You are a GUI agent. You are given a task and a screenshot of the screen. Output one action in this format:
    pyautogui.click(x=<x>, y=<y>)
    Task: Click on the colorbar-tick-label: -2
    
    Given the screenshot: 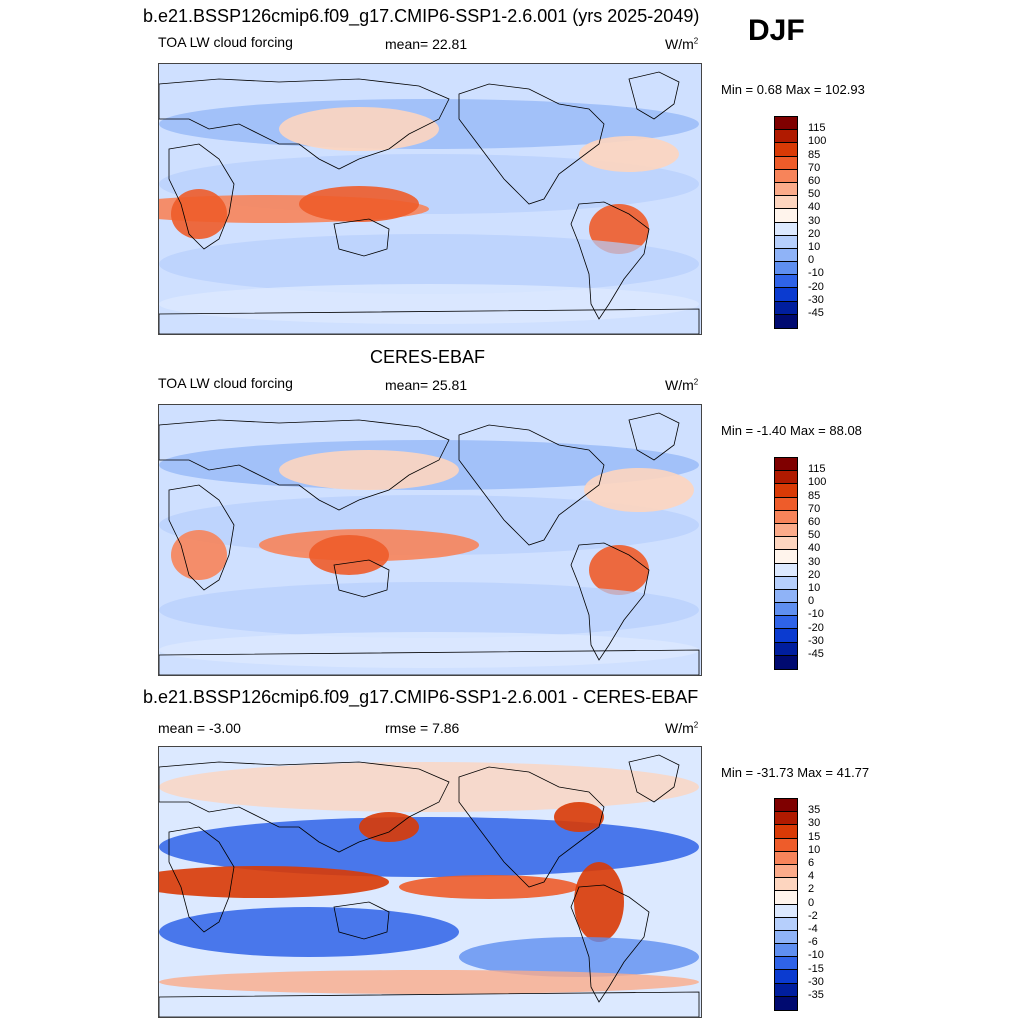 What is the action you would take?
    pyautogui.click(x=813, y=915)
    